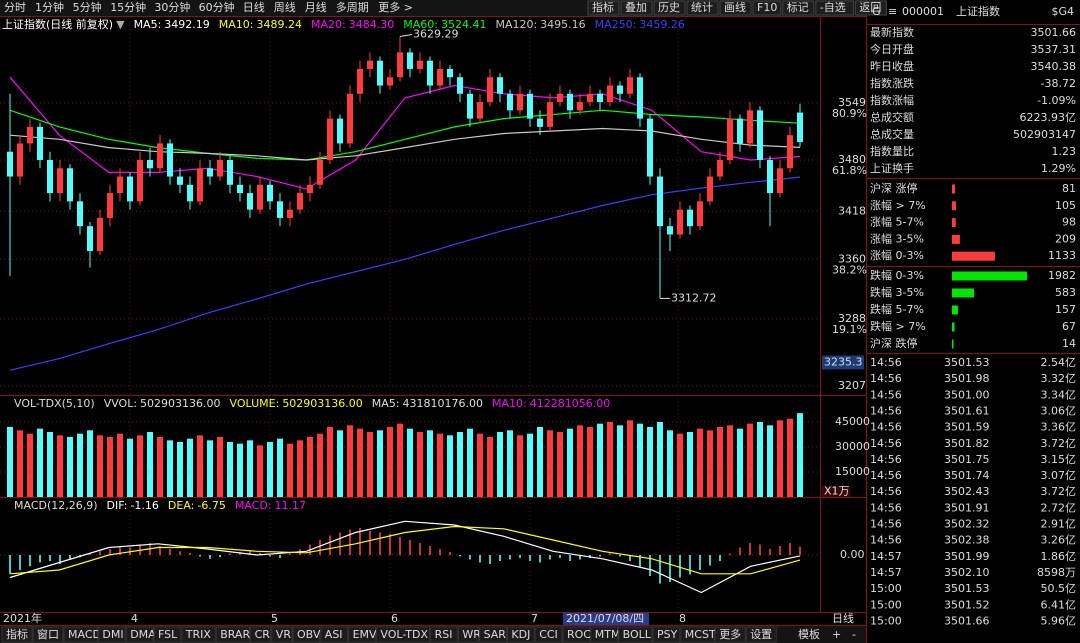 This screenshot has width=1080, height=643. Describe the element at coordinates (606, 619) in the screenshot. I see `cursor-date-bg` at that location.